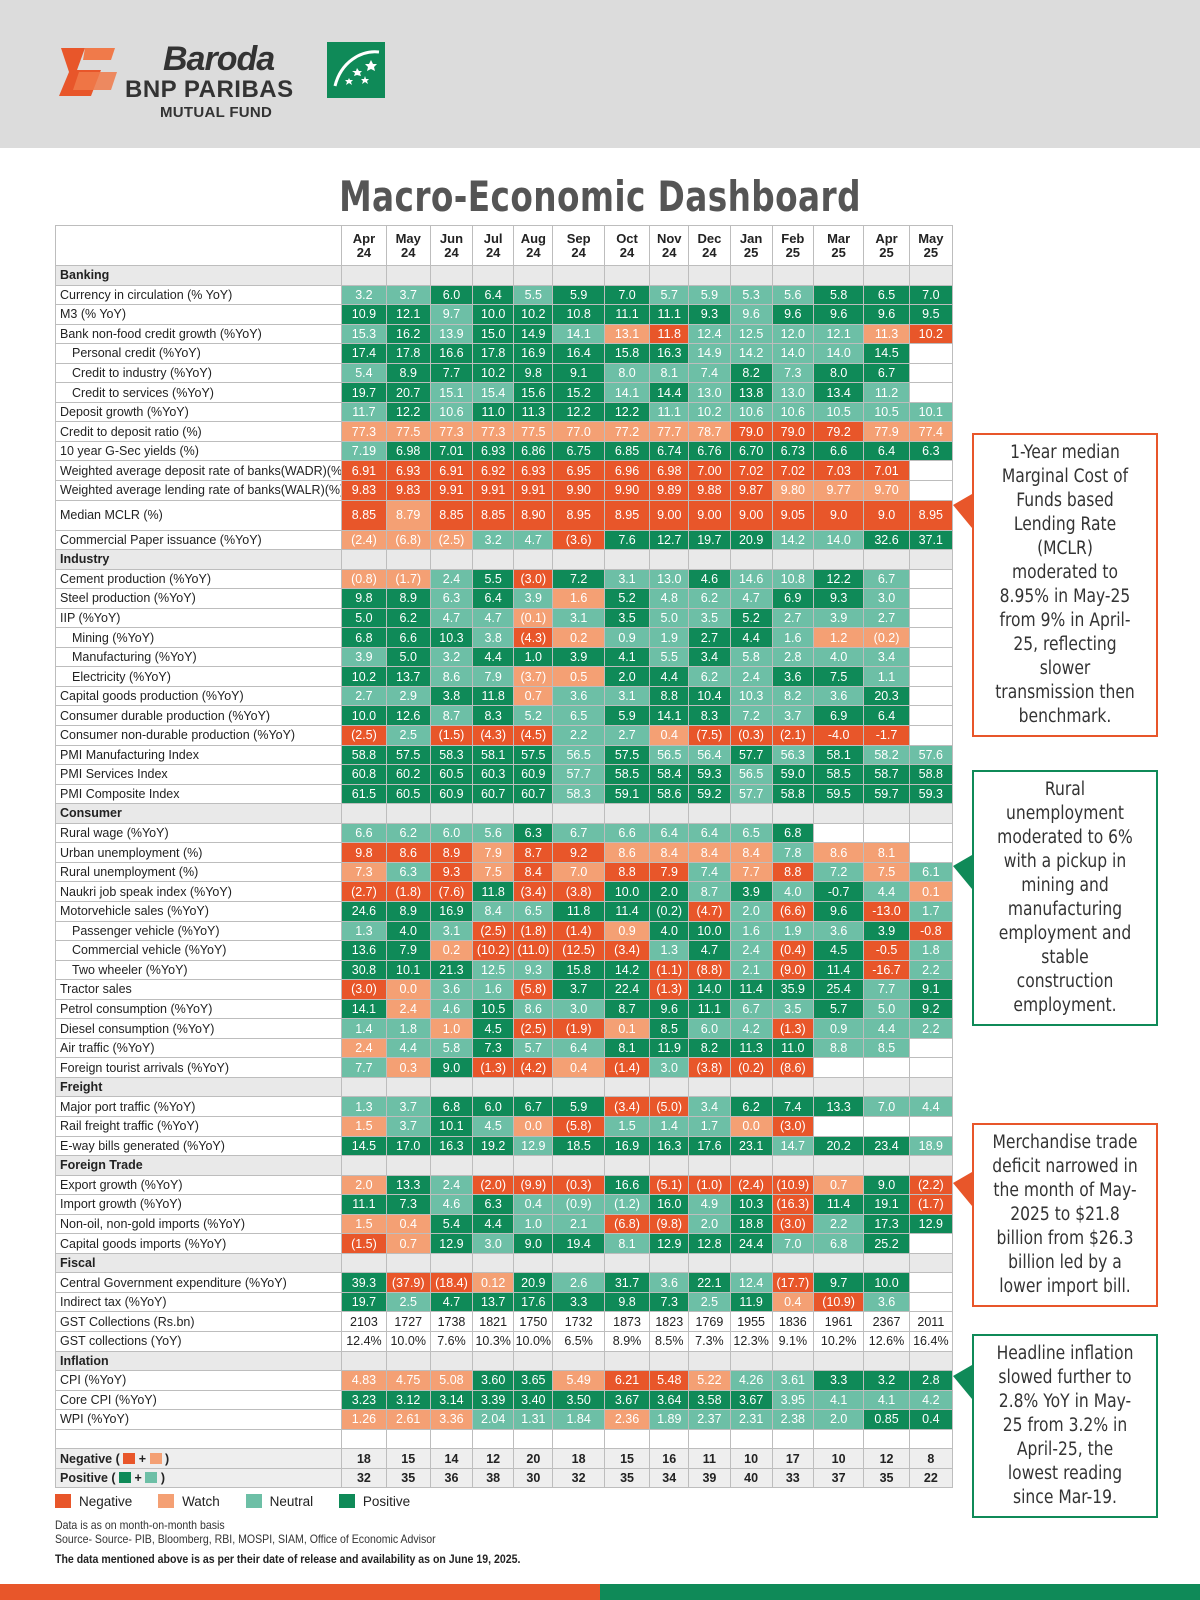 The image size is (1200, 1600). What do you see at coordinates (504, 1087) in the screenshot?
I see `section-row: Freight` at bounding box center [504, 1087].